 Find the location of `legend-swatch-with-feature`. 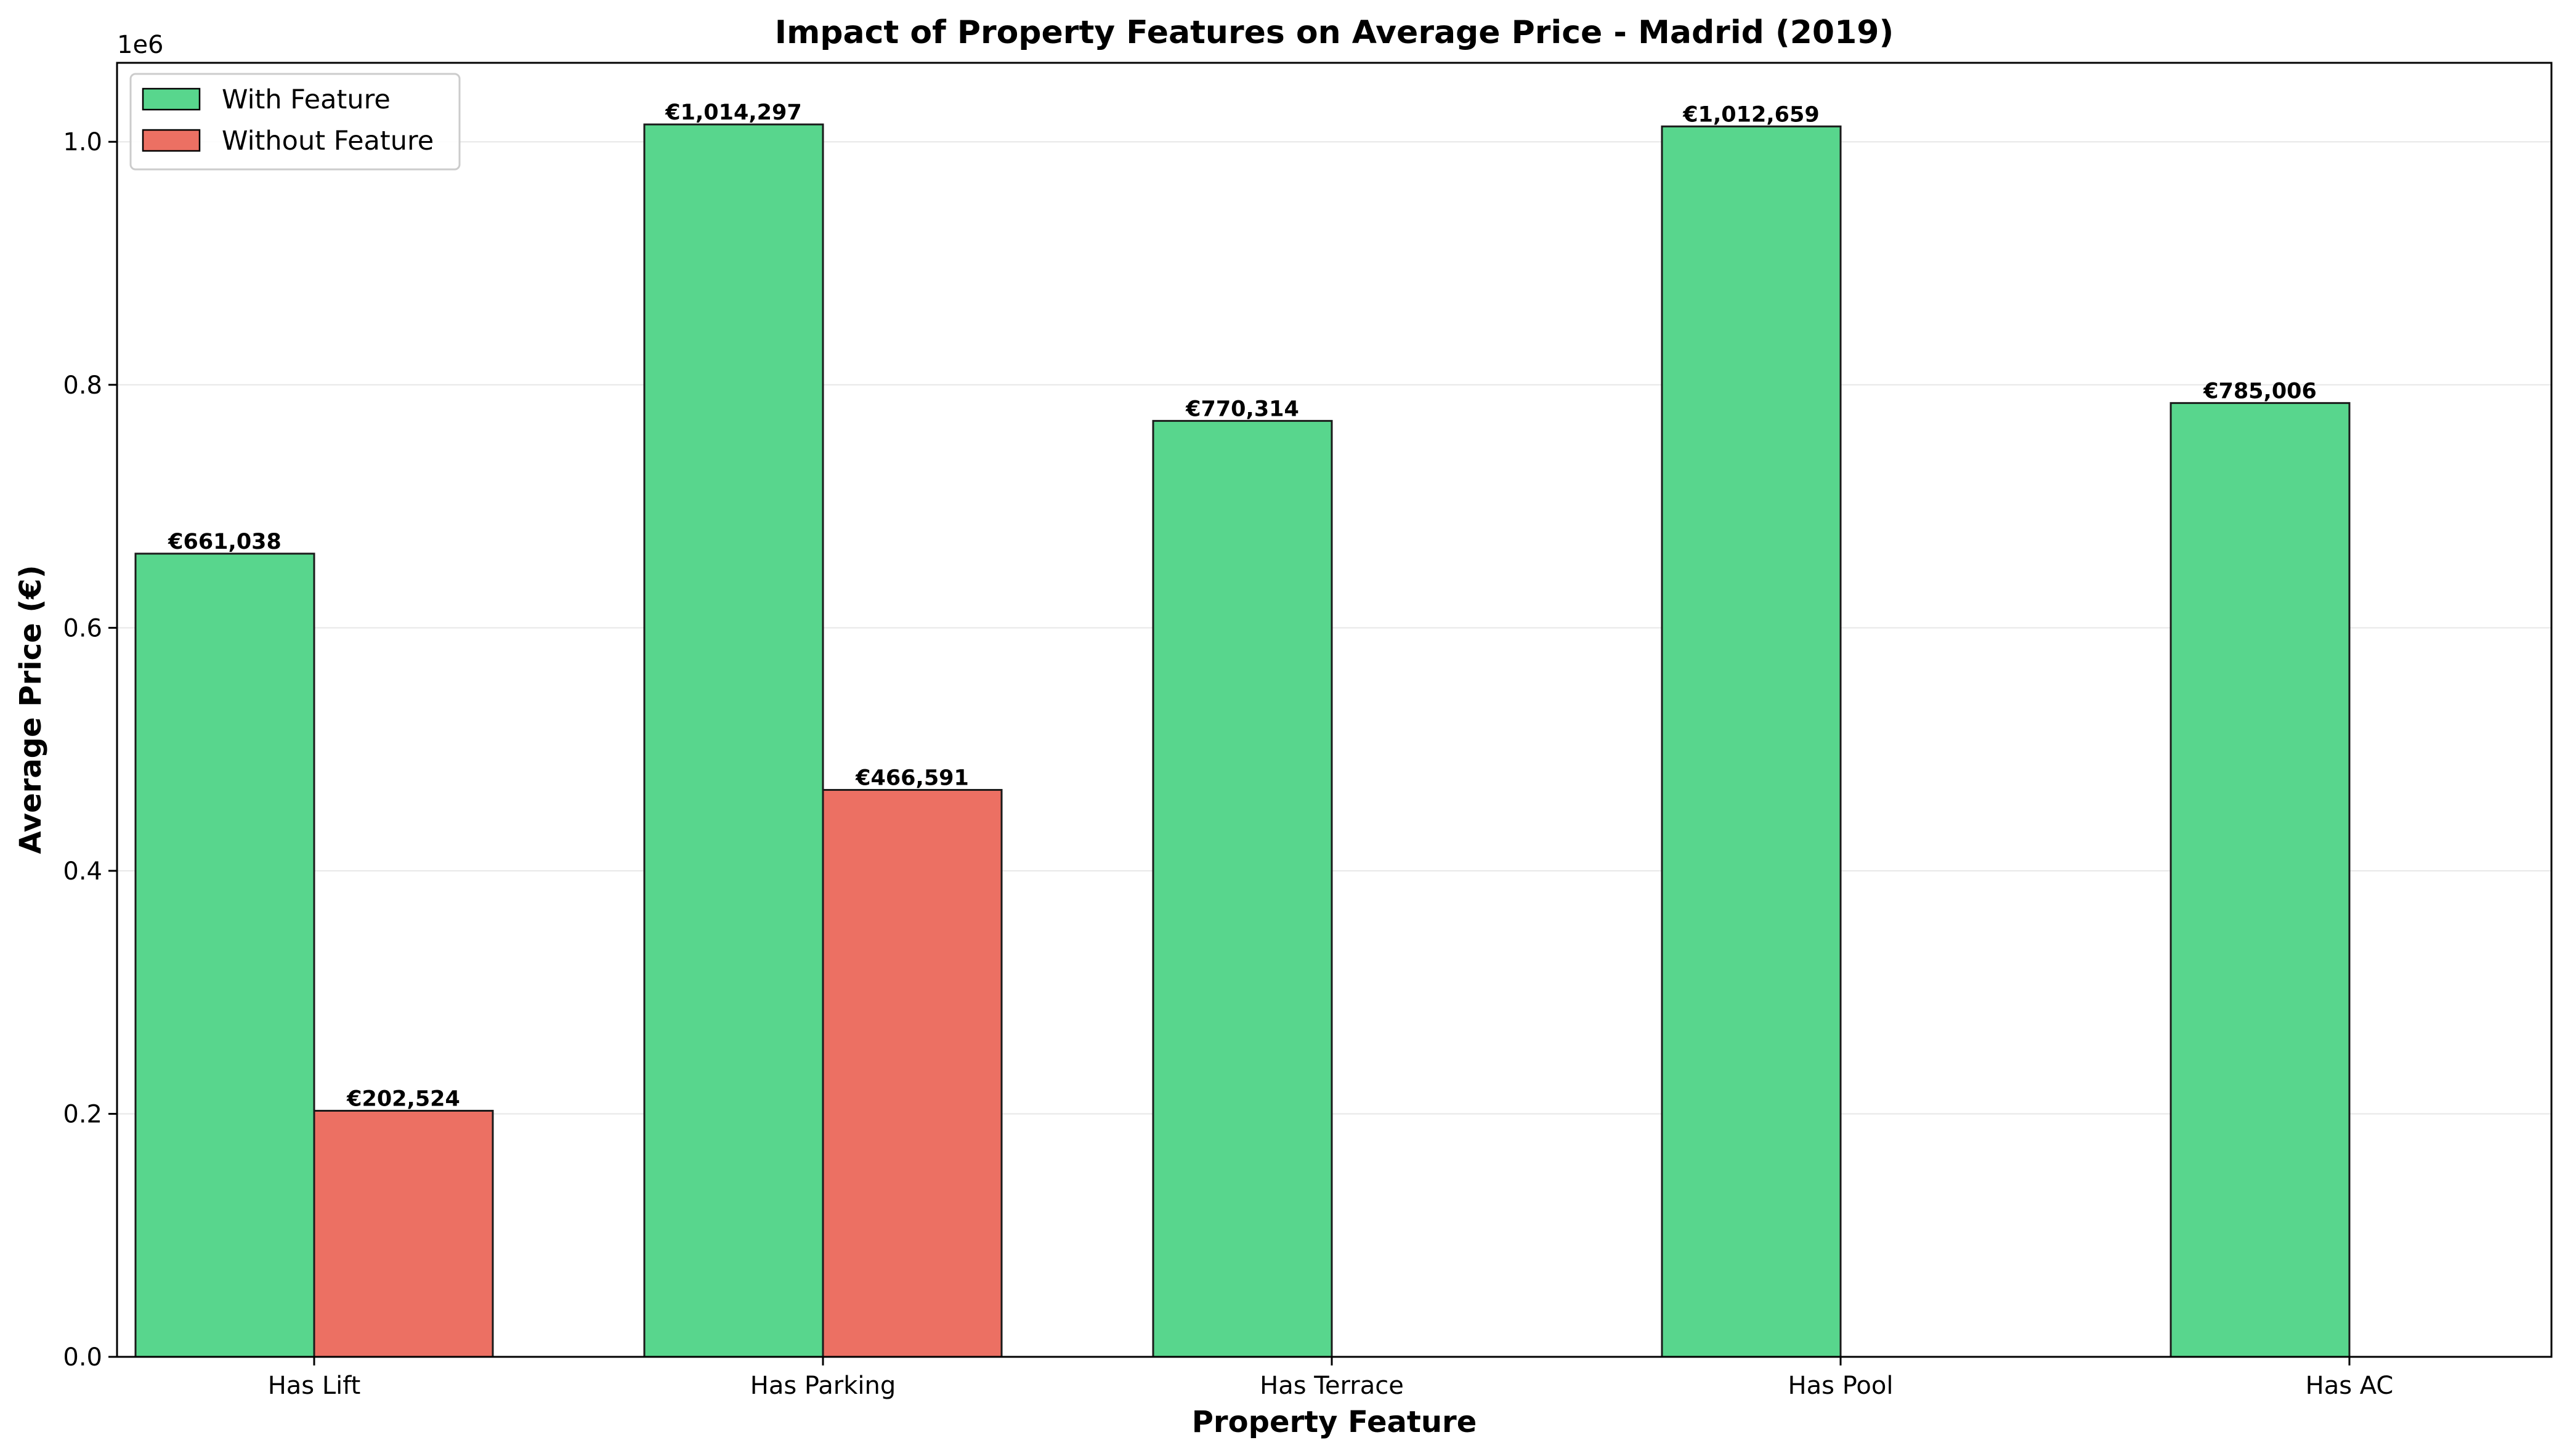

legend-swatch-with-feature is located at coordinates (172, 99).